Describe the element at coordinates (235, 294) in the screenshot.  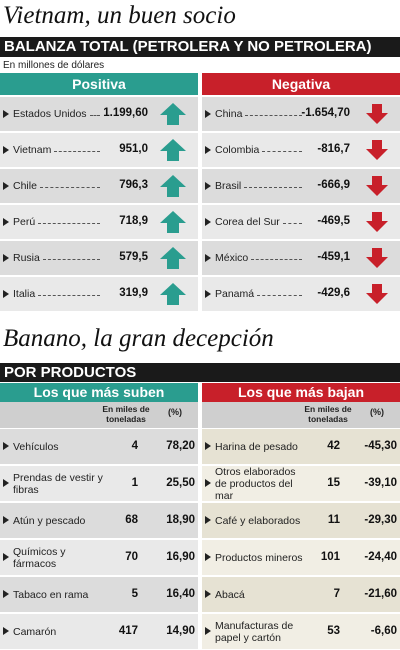
I see `country: Panamá` at that location.